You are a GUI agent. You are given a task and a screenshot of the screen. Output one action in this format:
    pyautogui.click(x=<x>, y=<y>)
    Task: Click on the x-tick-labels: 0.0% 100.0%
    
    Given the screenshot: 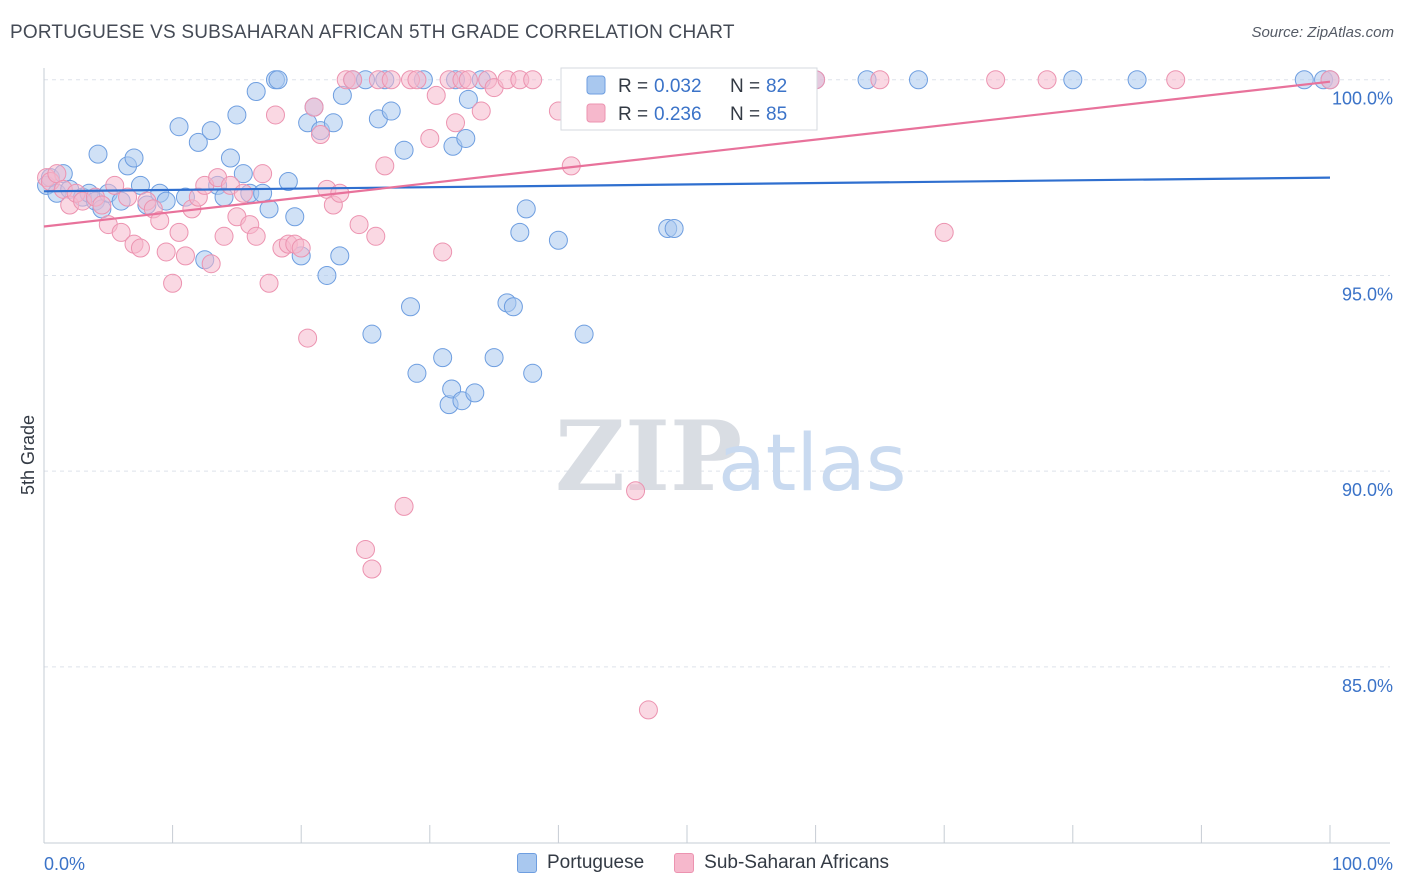 What is the action you would take?
    pyautogui.click(x=718, y=864)
    